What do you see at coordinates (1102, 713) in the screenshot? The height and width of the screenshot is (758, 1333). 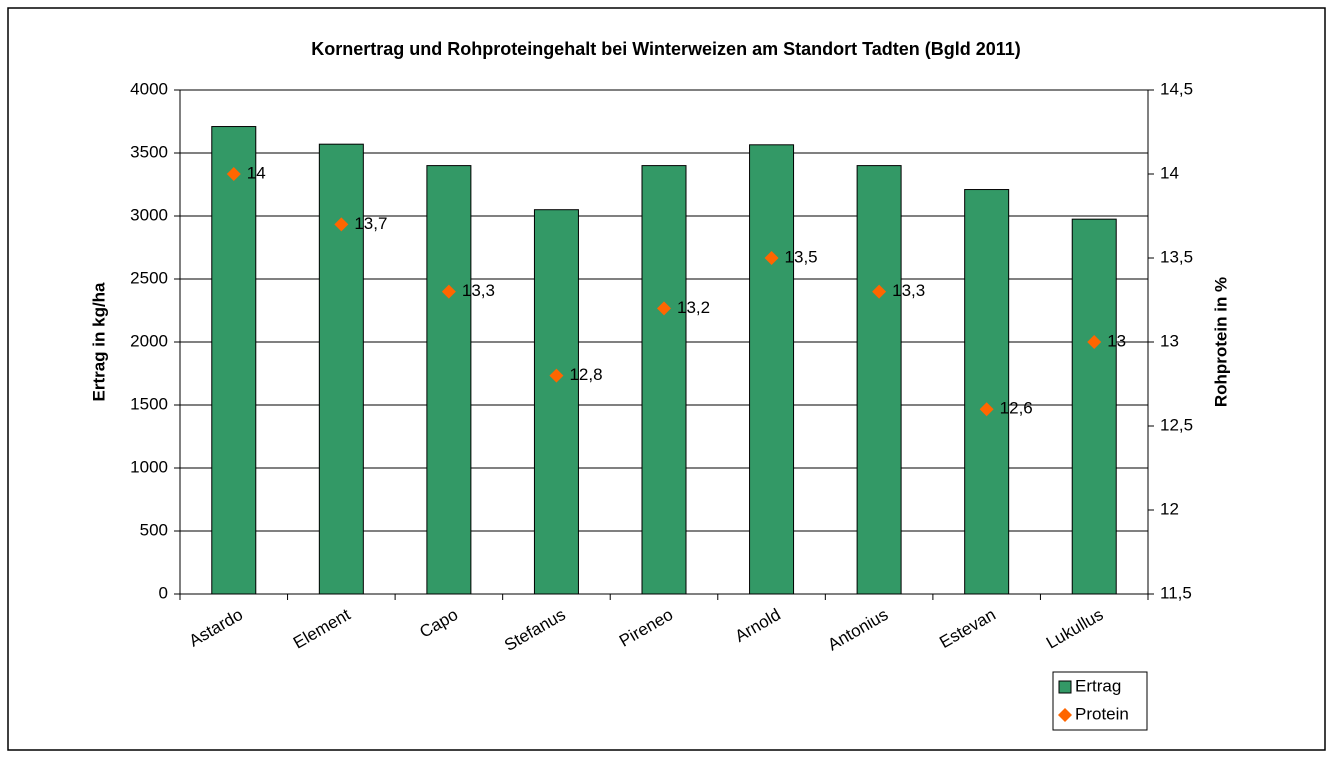 I see `legend-label: Protein` at bounding box center [1102, 713].